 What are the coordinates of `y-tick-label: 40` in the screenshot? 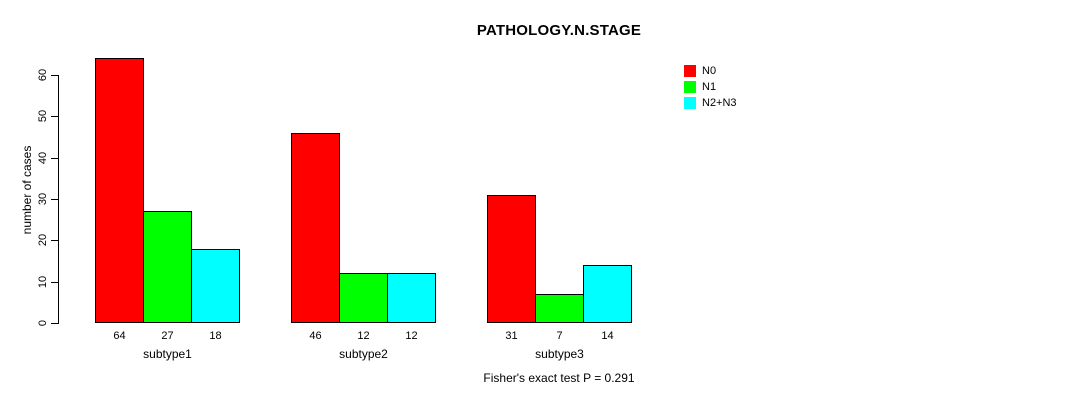 It's located at (43, 158).